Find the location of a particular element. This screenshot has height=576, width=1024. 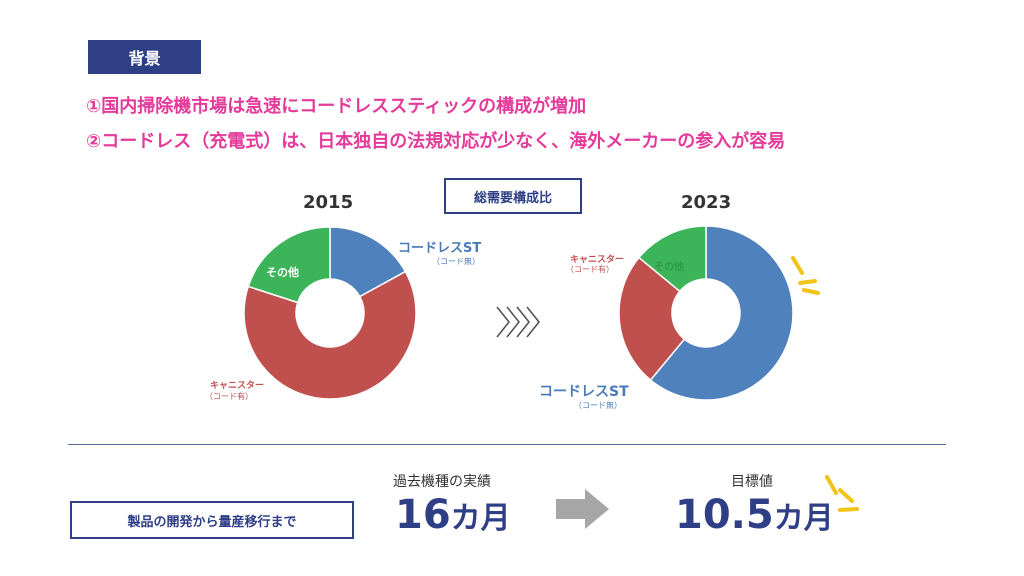

slice-2023-cordless is located at coordinates (721, 313).